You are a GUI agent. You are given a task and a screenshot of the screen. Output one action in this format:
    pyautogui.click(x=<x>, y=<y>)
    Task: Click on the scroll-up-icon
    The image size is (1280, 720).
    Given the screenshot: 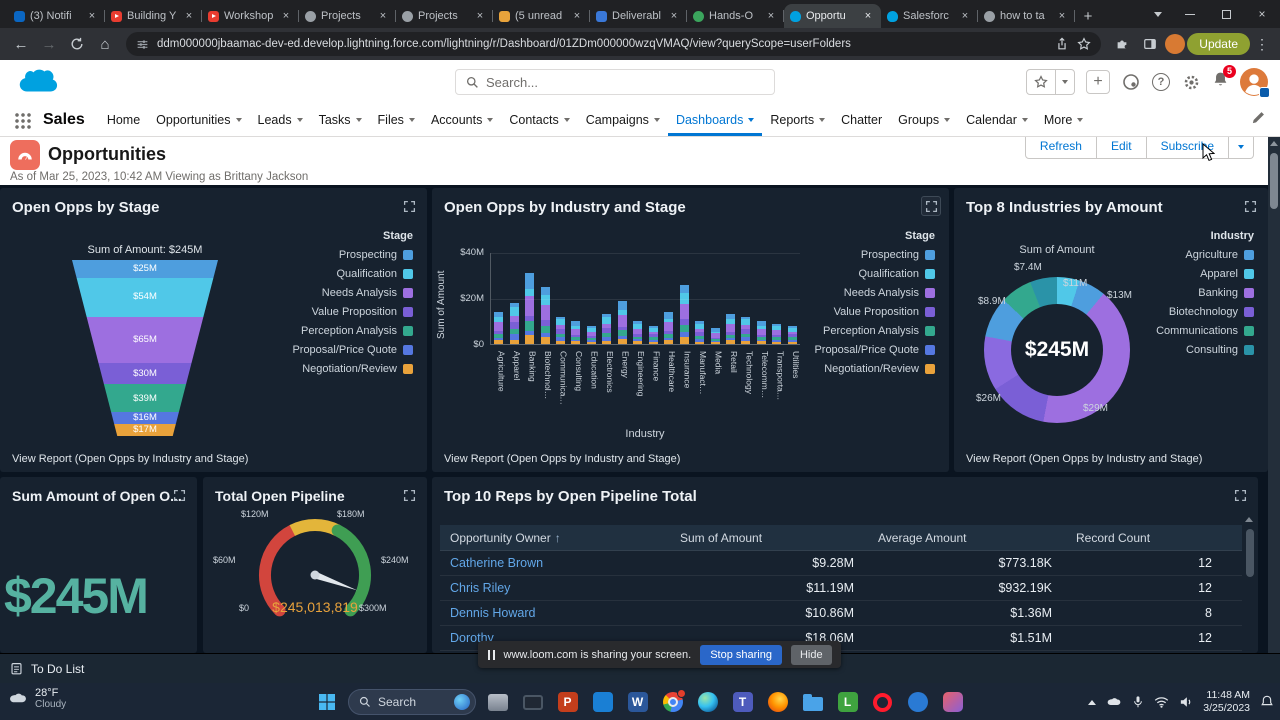 What is the action you would take?
    pyautogui.click(x=1274, y=143)
    